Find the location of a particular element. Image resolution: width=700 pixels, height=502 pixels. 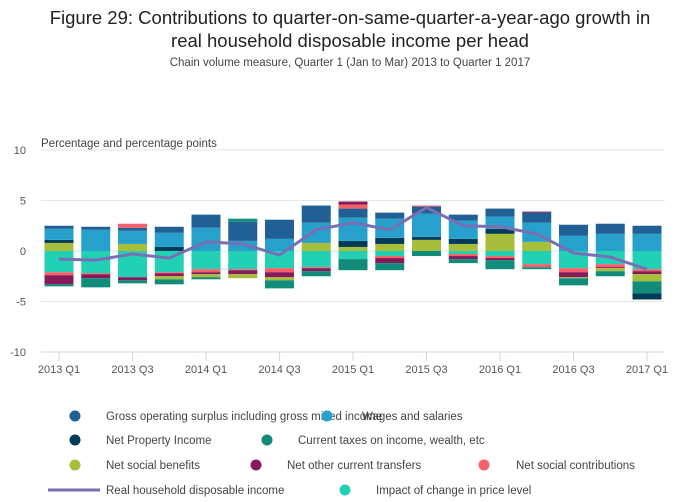

x-tick-label: 2013 Q1 is located at coordinates (59, 370).